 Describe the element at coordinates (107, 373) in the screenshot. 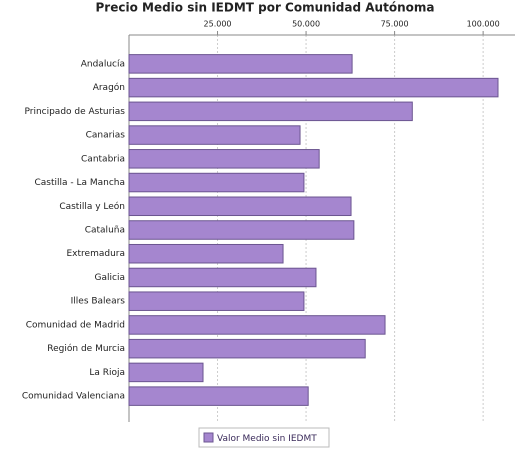

I see `y-tick-label: La Rioja` at that location.